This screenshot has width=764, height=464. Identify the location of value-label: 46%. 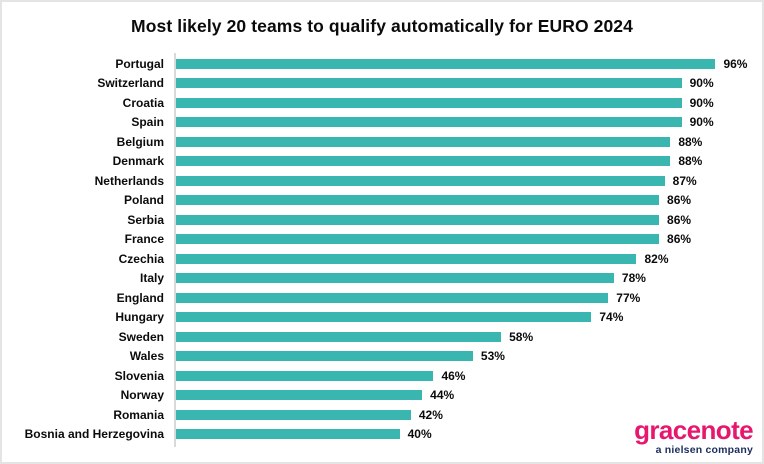
(453, 375).